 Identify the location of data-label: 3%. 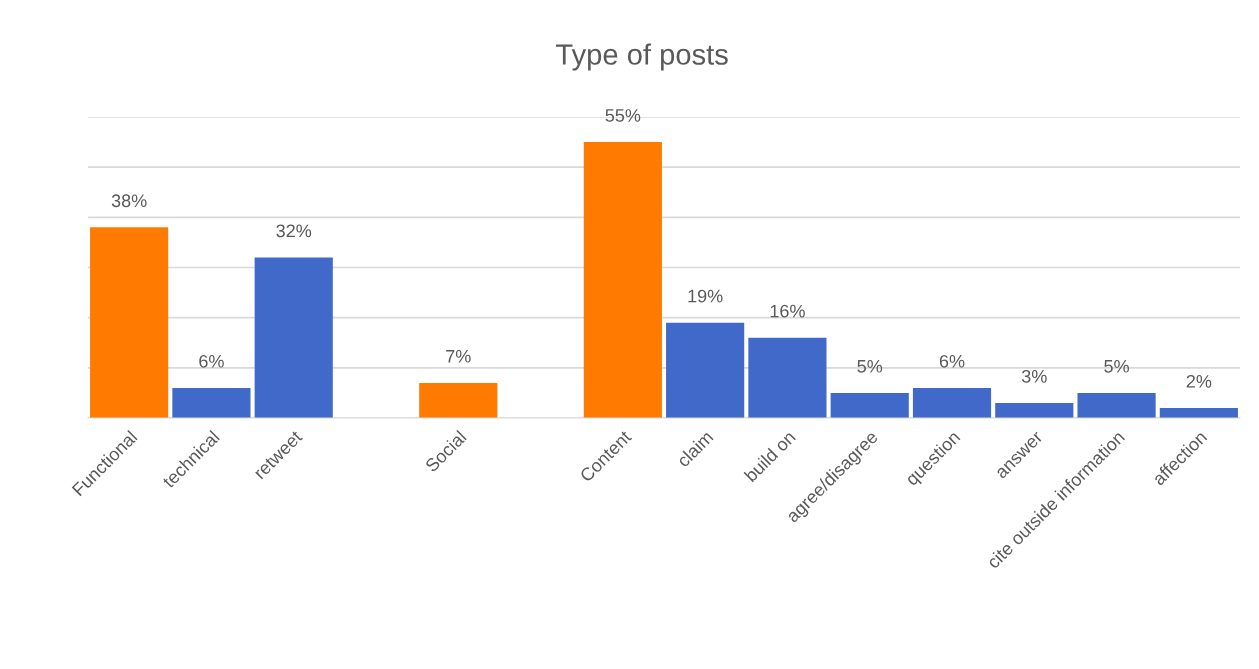
(1034, 376).